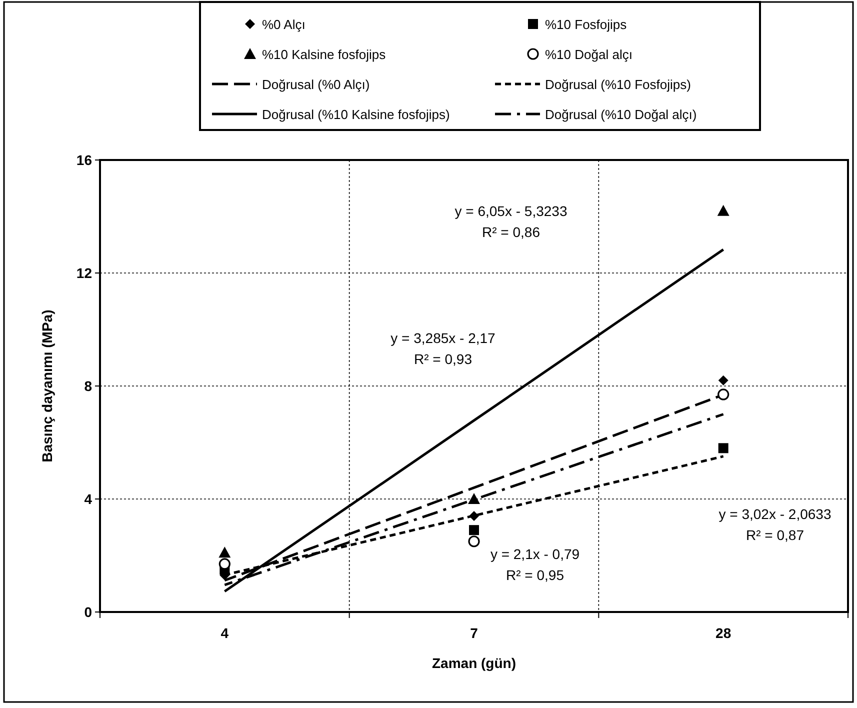  Describe the element at coordinates (511, 221) in the screenshot. I see `annotation: y = 6,05x - 5,3233 R² = 0,86` at that location.